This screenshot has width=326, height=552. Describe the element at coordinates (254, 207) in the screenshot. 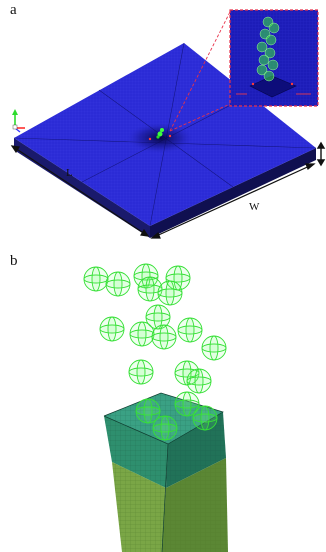

I see `width-label: W` at that location.